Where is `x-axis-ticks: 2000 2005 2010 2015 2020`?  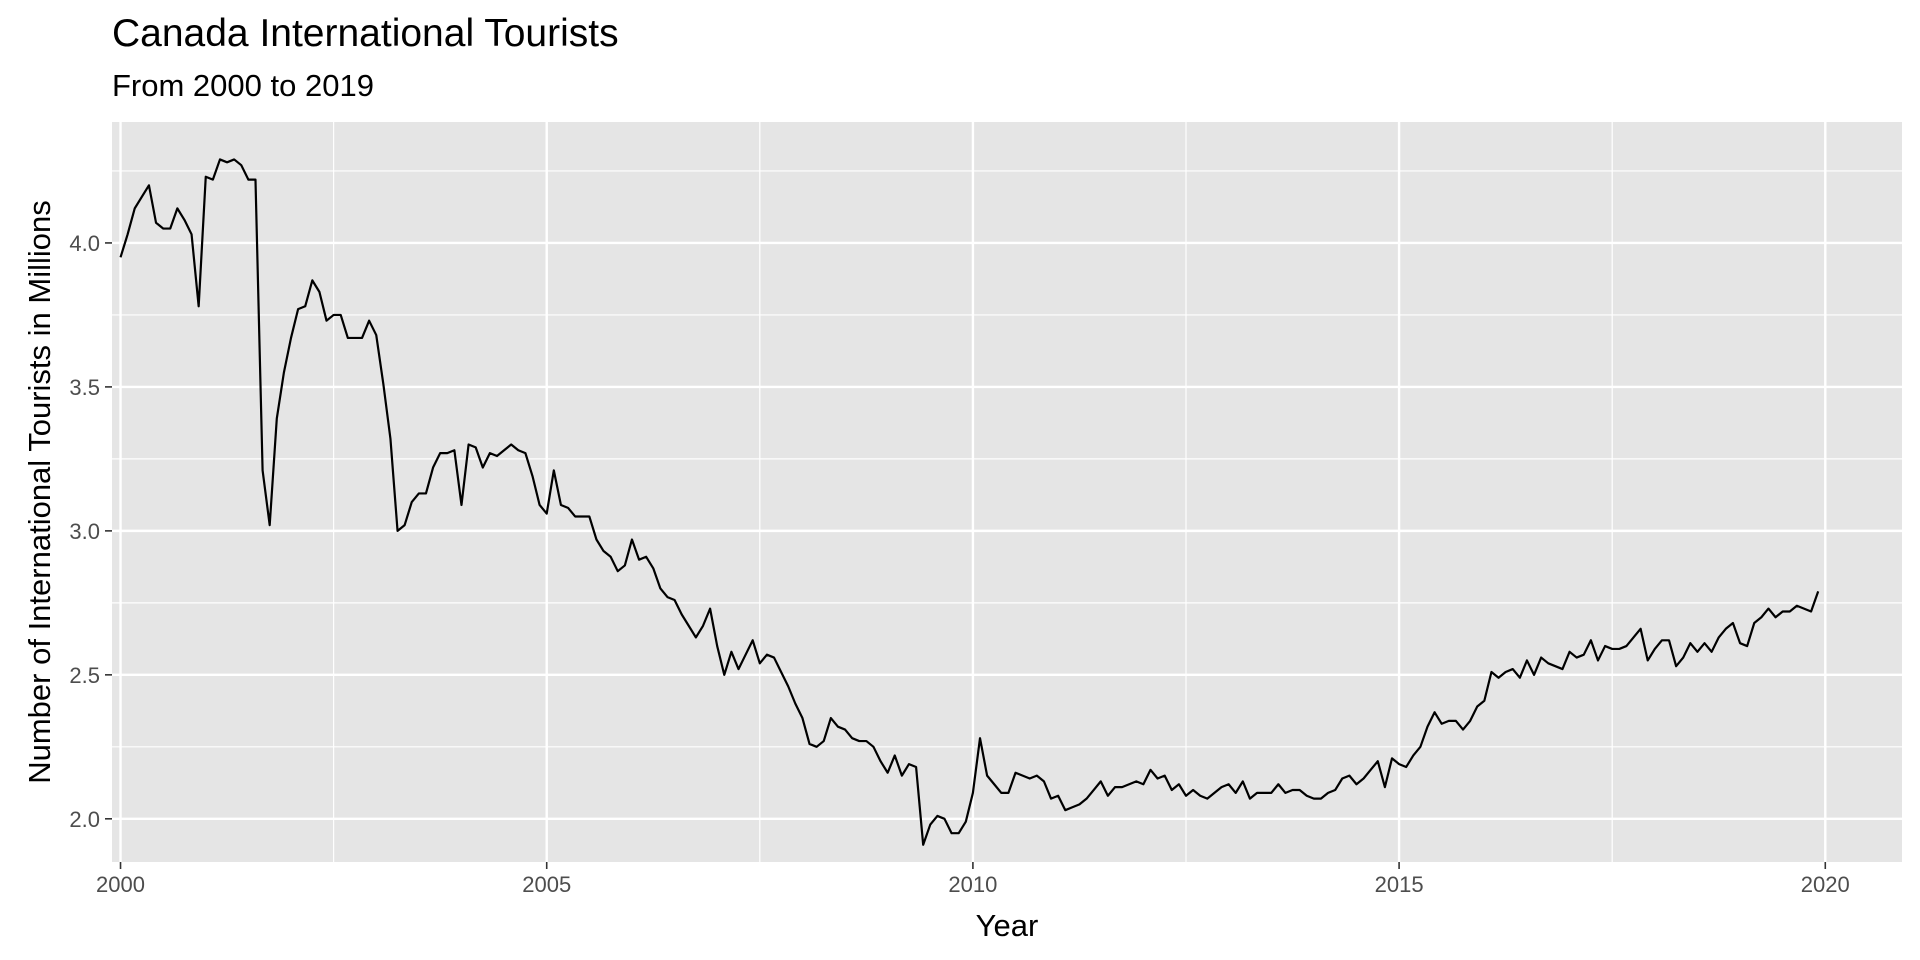 x-axis-ticks: 2000 2005 2010 2015 2020 is located at coordinates (973, 879).